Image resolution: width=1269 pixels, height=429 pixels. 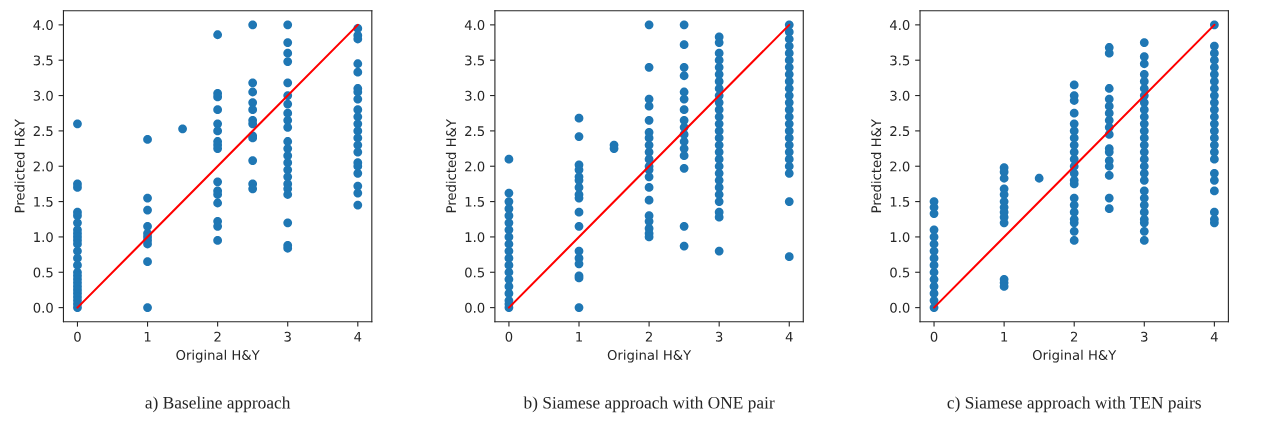 What do you see at coordinates (649, 404) in the screenshot?
I see `text: b) Siamese approach with ONE pair` at bounding box center [649, 404].